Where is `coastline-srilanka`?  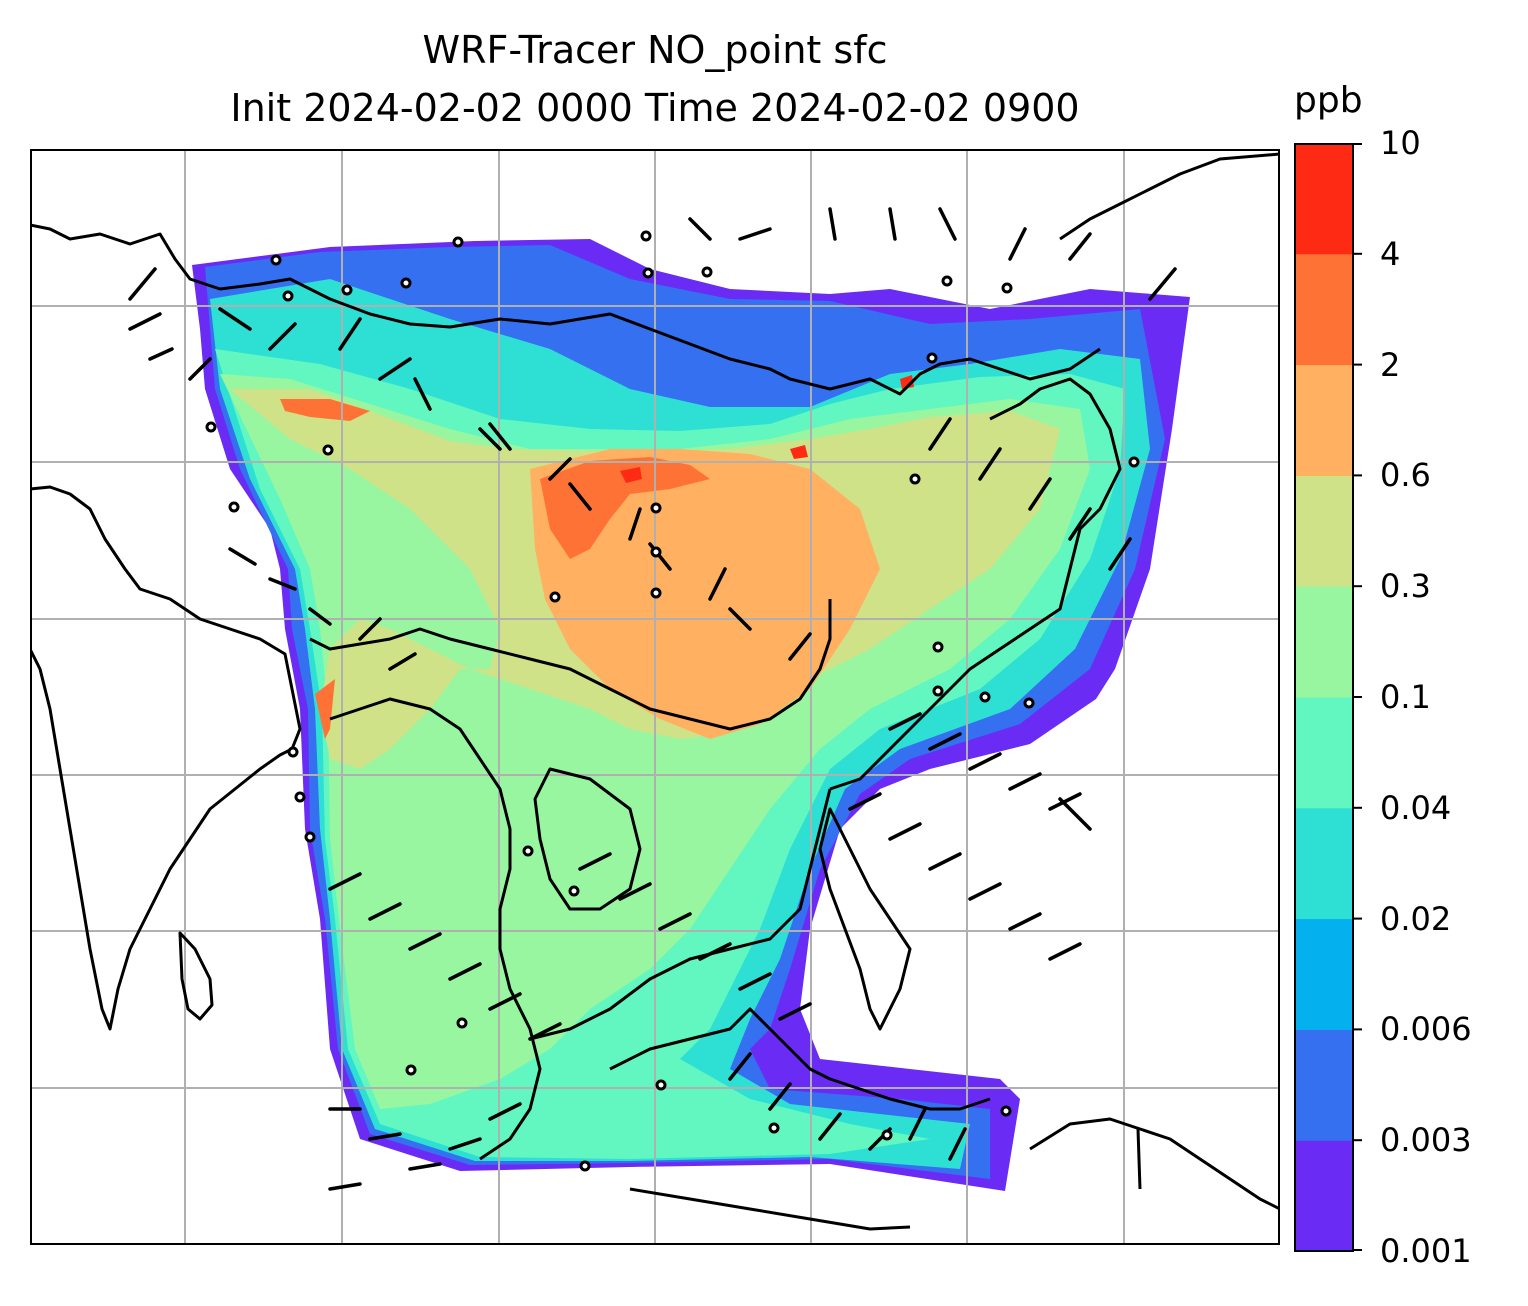 coastline-srilanka is located at coordinates (196, 976).